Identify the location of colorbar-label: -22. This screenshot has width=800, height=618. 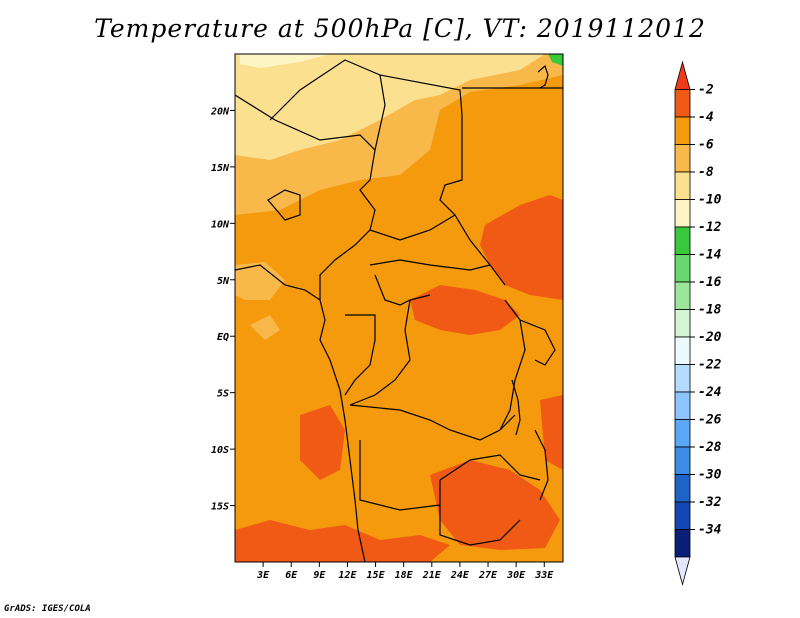
(710, 365).